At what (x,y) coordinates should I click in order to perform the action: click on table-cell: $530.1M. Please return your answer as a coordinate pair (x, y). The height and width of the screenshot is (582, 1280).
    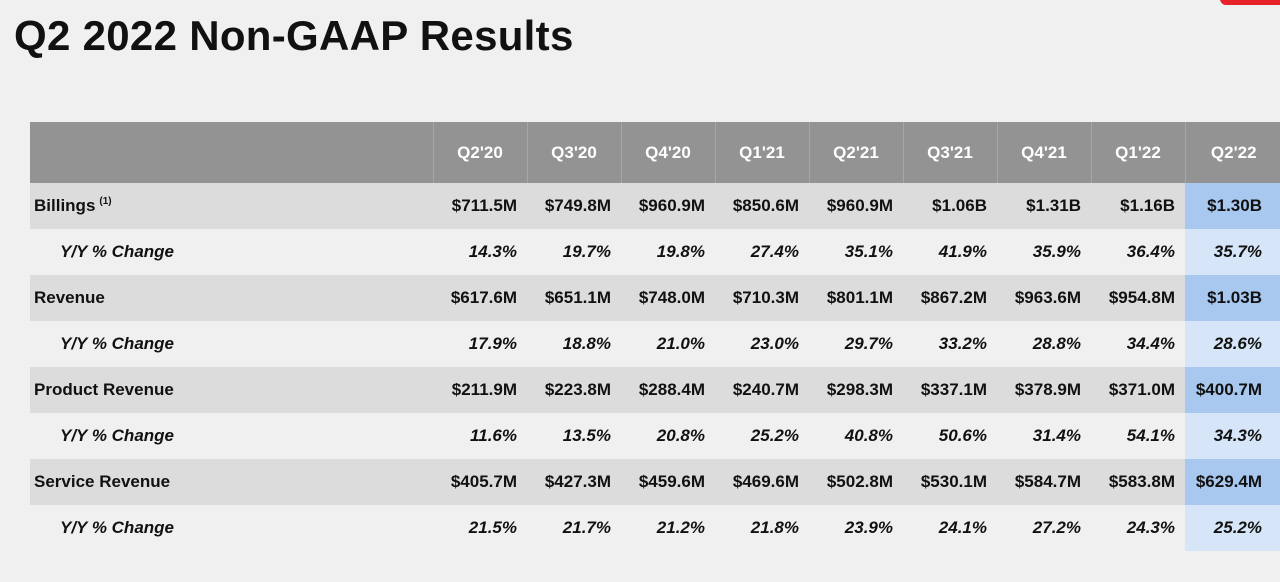
    Looking at the image, I should click on (953, 481).